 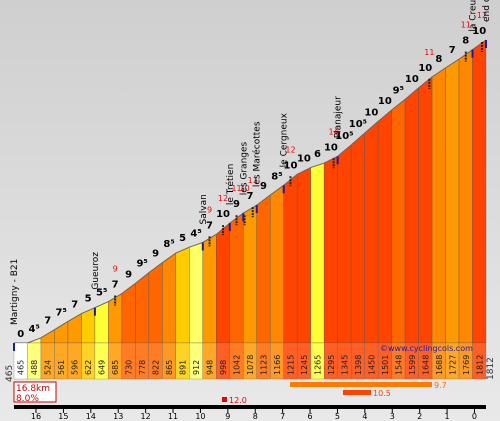 I want to click on max-gradient-label: 9, so click(x=115, y=269).